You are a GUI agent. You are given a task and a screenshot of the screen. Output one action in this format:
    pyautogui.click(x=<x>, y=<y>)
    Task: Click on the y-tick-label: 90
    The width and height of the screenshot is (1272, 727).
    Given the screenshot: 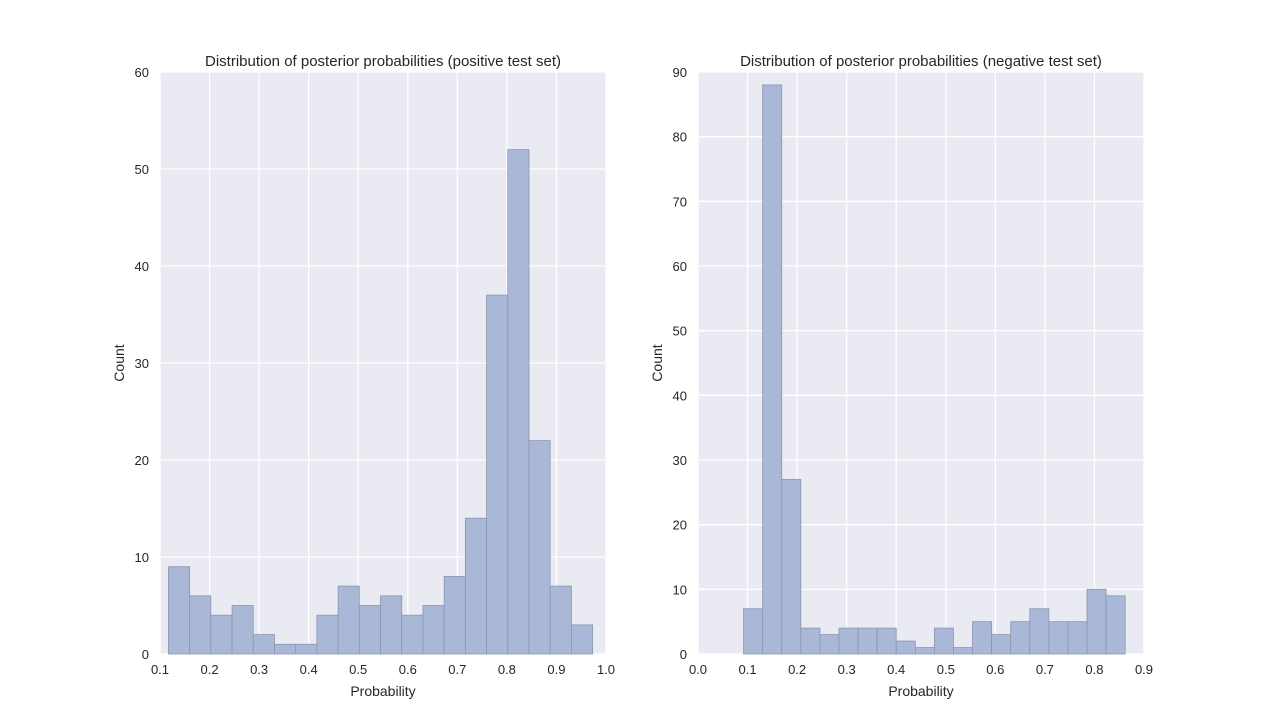 What is the action you would take?
    pyautogui.click(x=680, y=72)
    